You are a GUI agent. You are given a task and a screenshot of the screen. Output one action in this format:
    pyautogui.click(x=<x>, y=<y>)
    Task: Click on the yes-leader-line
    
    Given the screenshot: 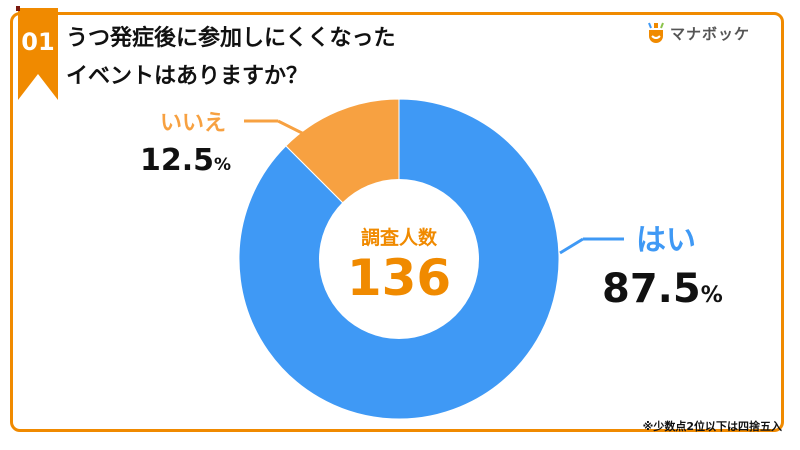 What is the action you would take?
    pyautogui.click(x=571, y=246)
    